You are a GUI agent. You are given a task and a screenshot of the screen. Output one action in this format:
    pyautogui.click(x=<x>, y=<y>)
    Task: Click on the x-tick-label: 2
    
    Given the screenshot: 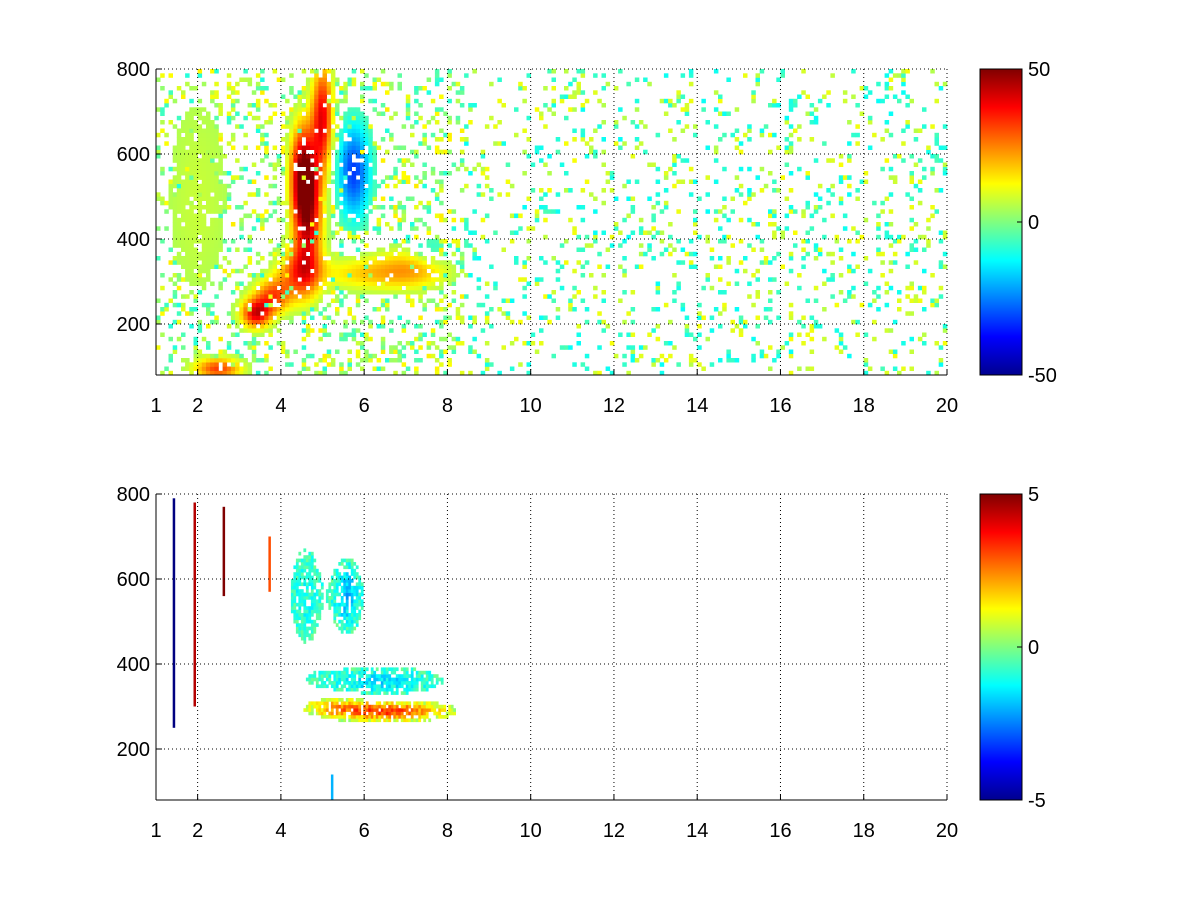 What is the action you would take?
    pyautogui.click(x=197, y=406)
    